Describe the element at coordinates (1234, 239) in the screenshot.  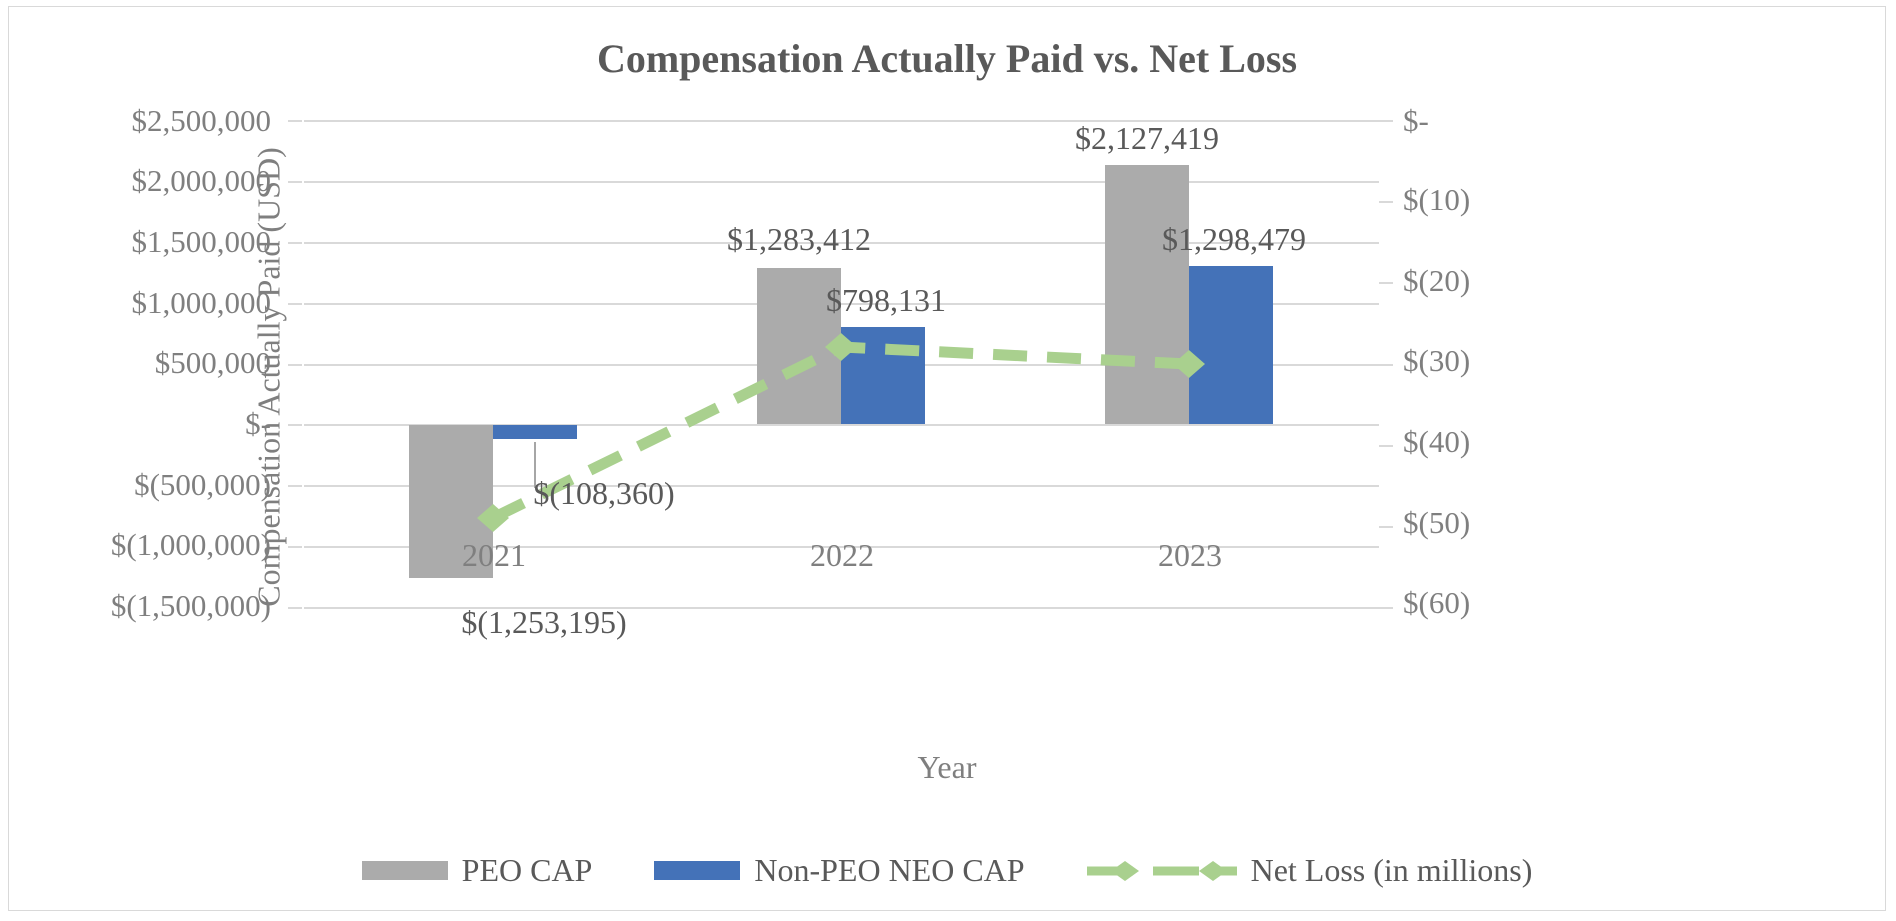
I see `data-label-neo-2023: $1,298,479` at that location.